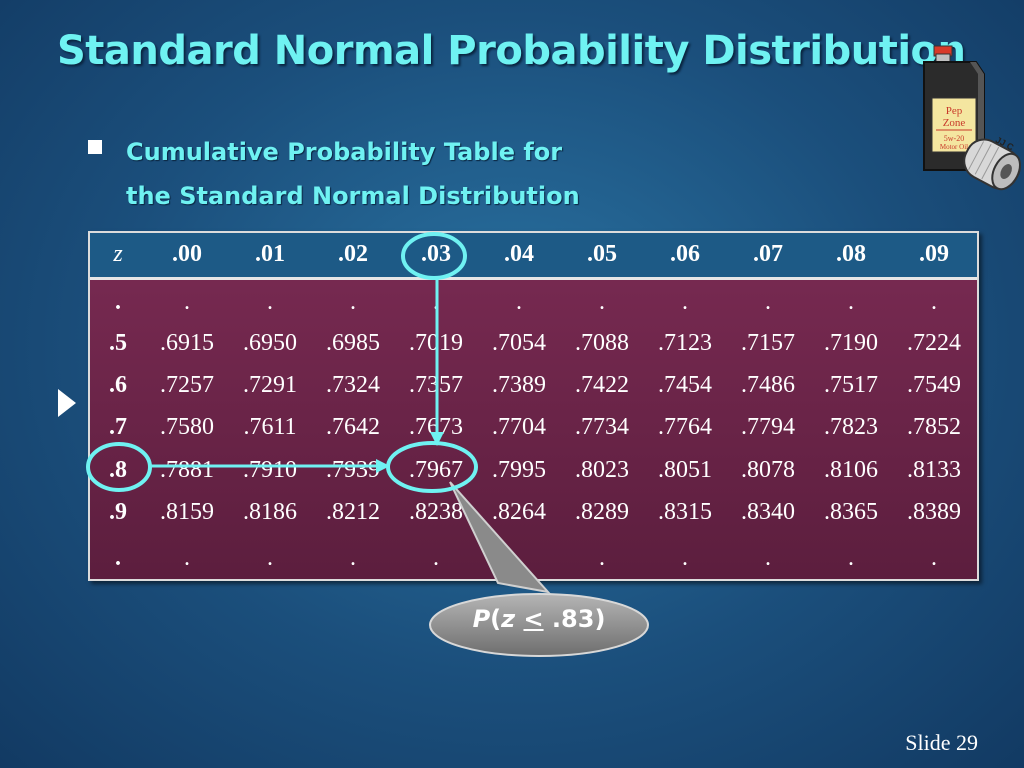 Image resolution: width=1024 pixels, height=768 pixels. Describe the element at coordinates (118, 470) in the screenshot. I see `z-row-label: .8` at that location.